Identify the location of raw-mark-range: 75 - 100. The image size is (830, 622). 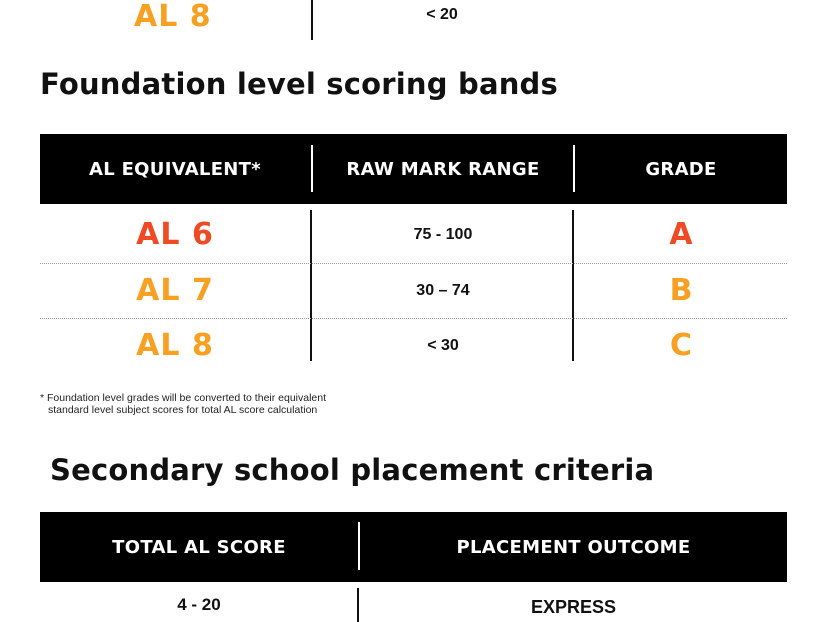
(443, 234).